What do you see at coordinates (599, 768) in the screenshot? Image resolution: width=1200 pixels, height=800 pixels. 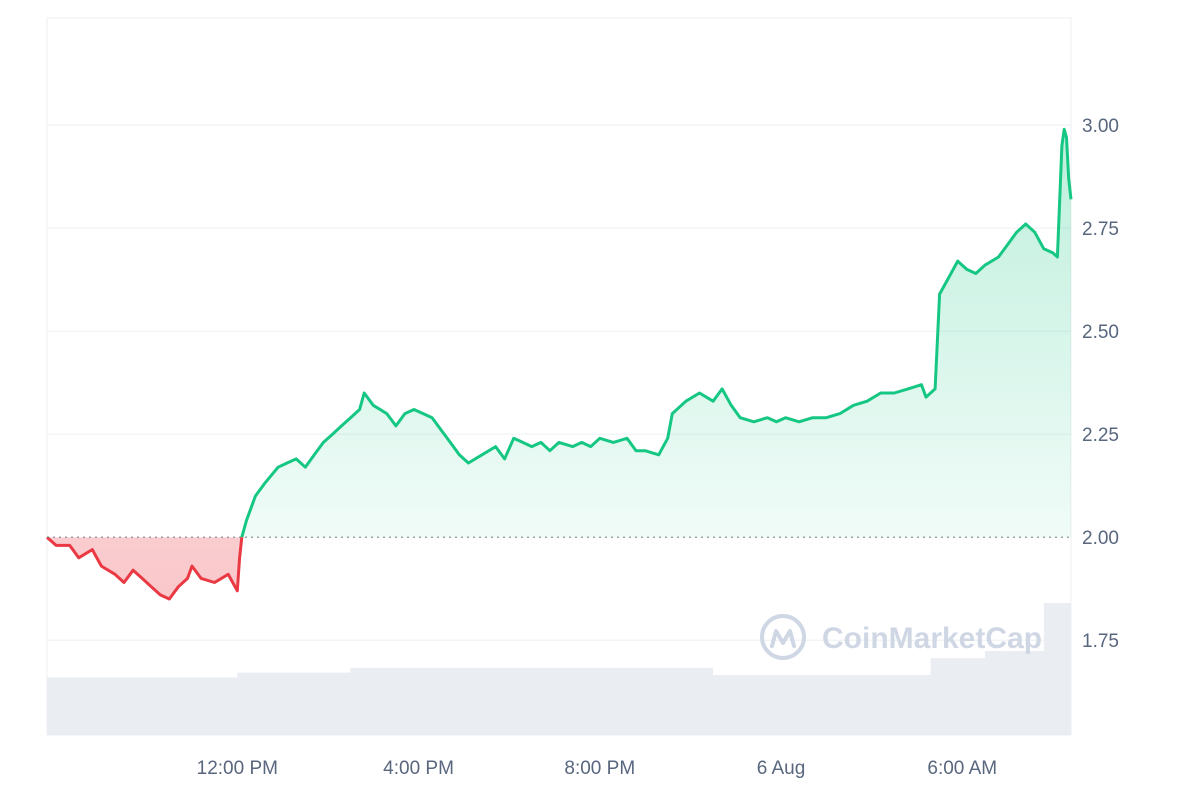 I see `x-tick-label: 8:00 PM` at bounding box center [599, 768].